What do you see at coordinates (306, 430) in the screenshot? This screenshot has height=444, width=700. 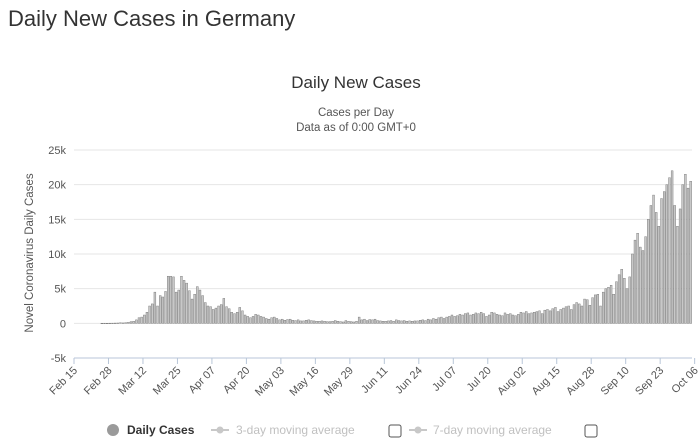 I see `legend-item-3-day-average: 3-day moving average` at bounding box center [306, 430].